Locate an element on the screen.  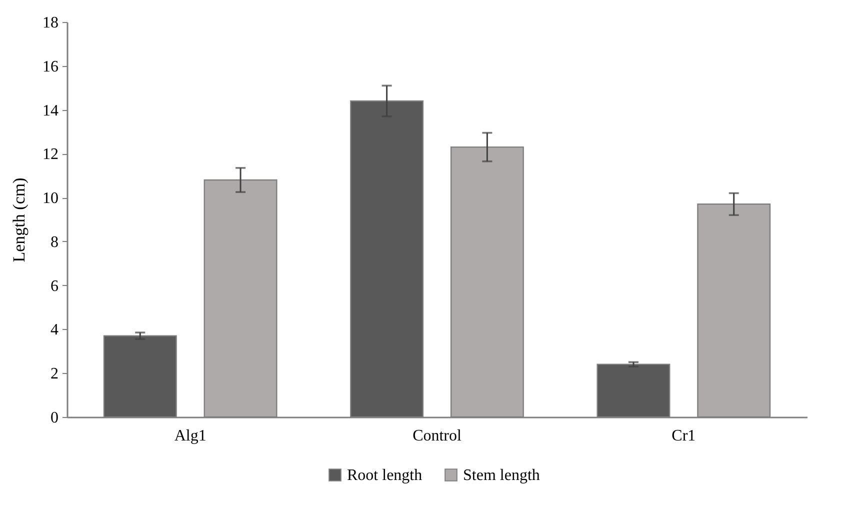
y-tick-label: 14 is located at coordinates (50, 111).